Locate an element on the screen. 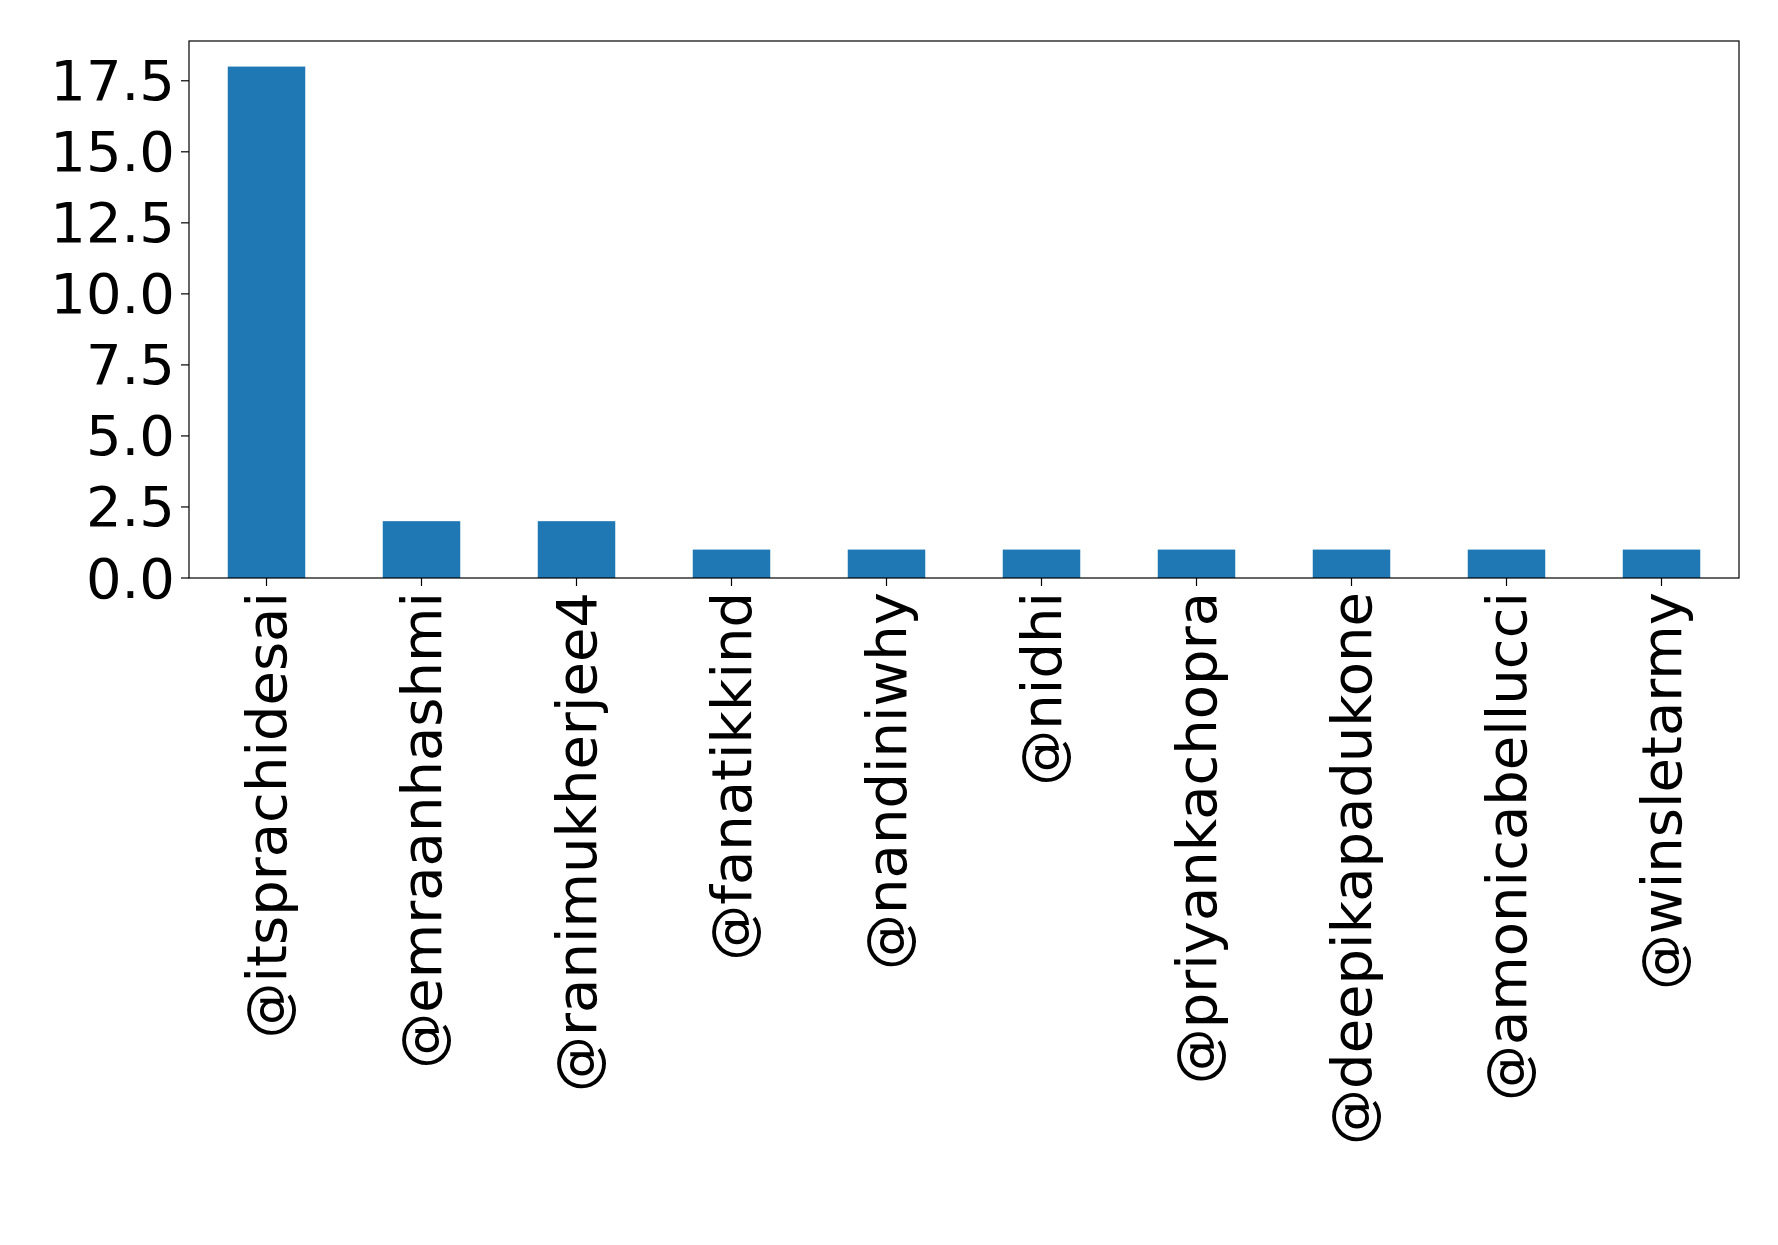 Image resolution: width=1778 pixels, height=1245 pixels. x-tick-label: @nidhi is located at coordinates (1041, 689).